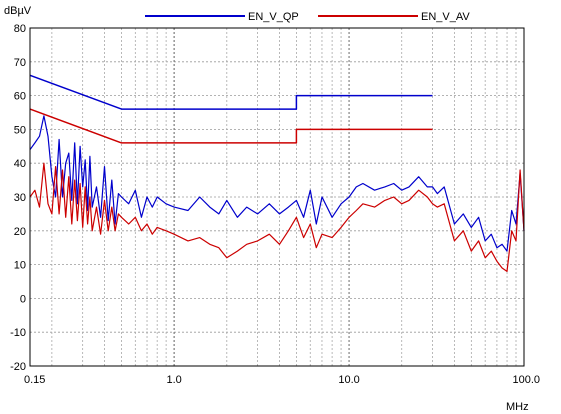 Image resolution: width=561 pixels, height=414 pixels. What do you see at coordinates (20, 198) in the screenshot?
I see `y-tick-label: 30` at bounding box center [20, 198].